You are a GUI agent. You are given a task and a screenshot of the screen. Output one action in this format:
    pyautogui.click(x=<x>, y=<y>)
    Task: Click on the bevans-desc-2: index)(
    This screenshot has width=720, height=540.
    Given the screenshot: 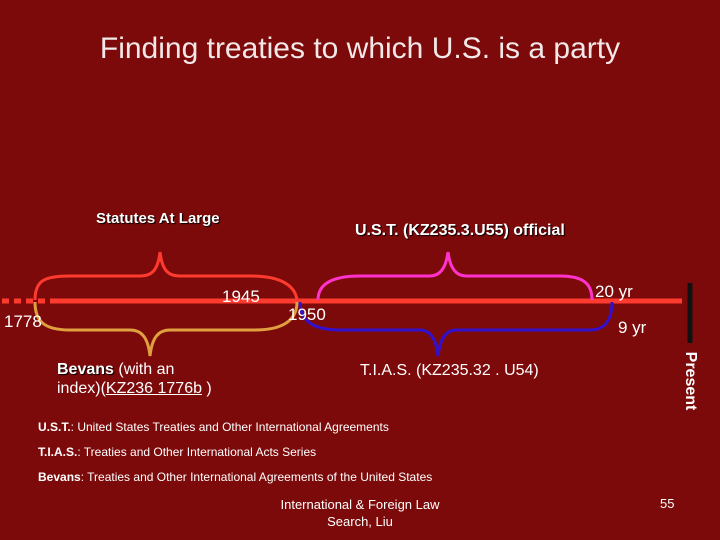 What is the action you would take?
    pyautogui.click(x=81, y=388)
    